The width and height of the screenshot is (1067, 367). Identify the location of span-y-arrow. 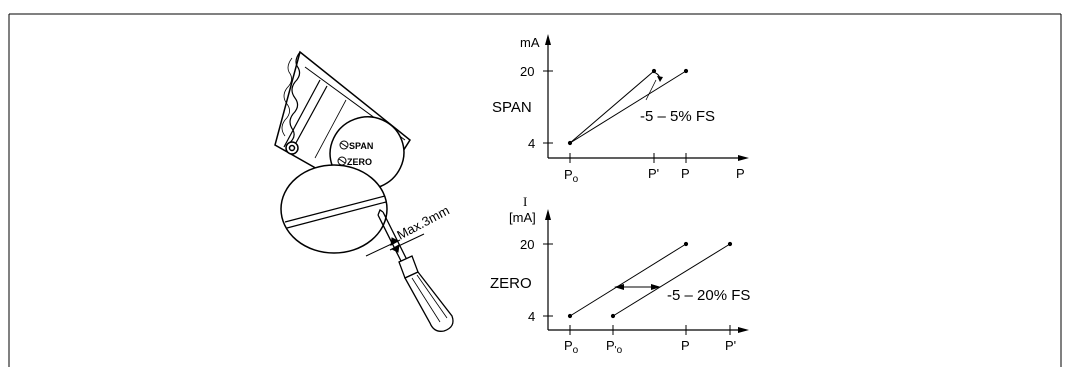
(548, 39).